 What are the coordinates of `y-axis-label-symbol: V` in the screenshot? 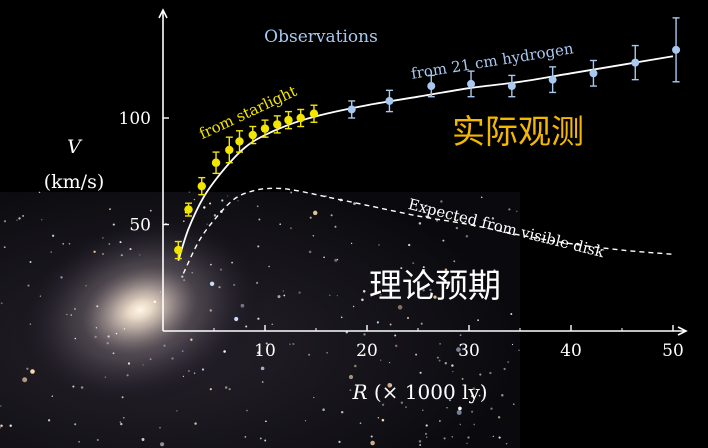 It's located at (75, 147).